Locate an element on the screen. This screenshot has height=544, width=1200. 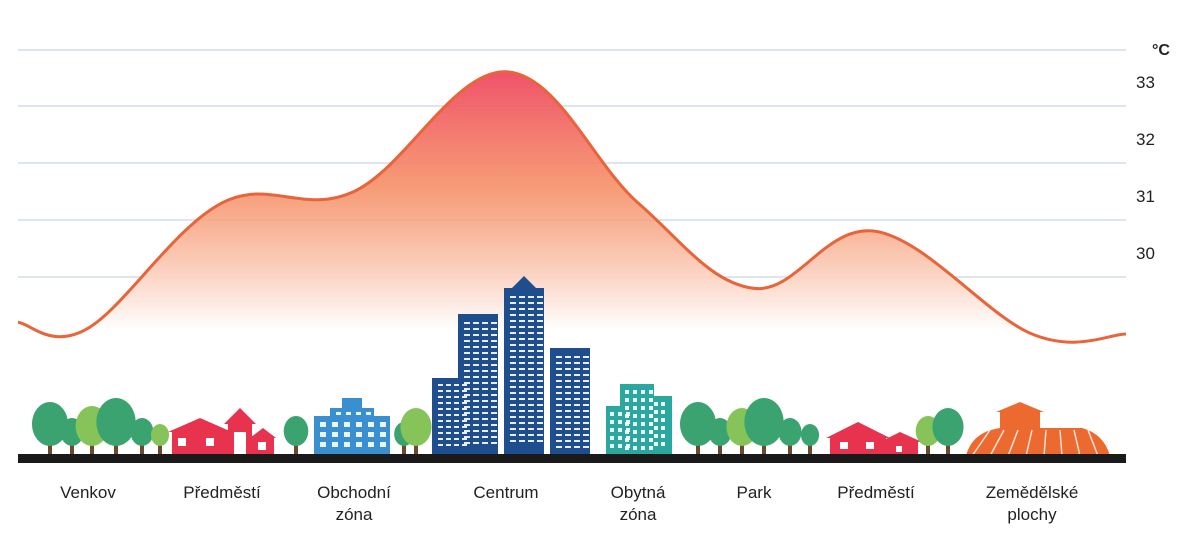
y-axis: °C 30 31 32 33 is located at coordinates (1153, 152).